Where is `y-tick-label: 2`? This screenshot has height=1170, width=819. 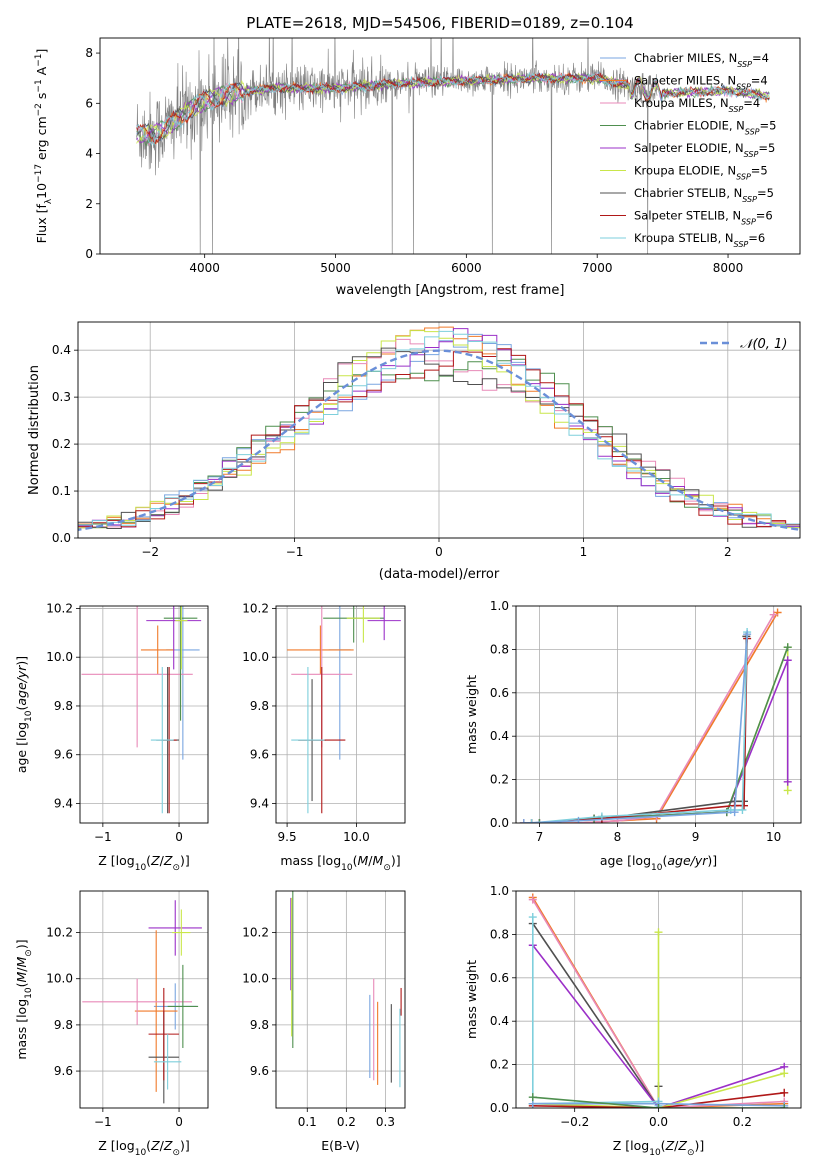 y-tick-label: 2 is located at coordinates (89, 204).